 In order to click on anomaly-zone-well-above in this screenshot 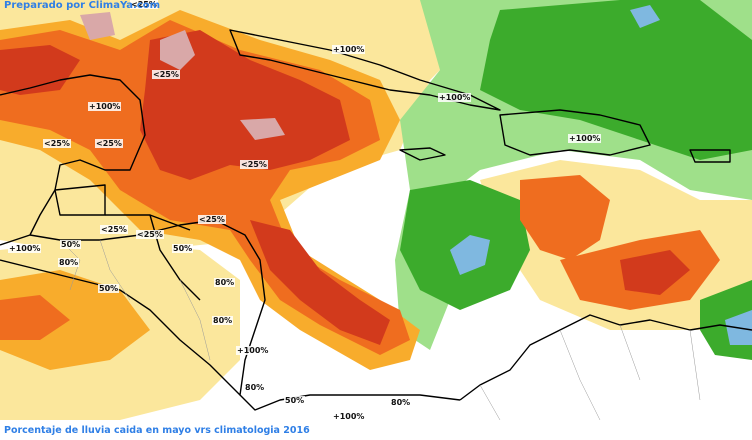, I will do `click(616, 80)`.